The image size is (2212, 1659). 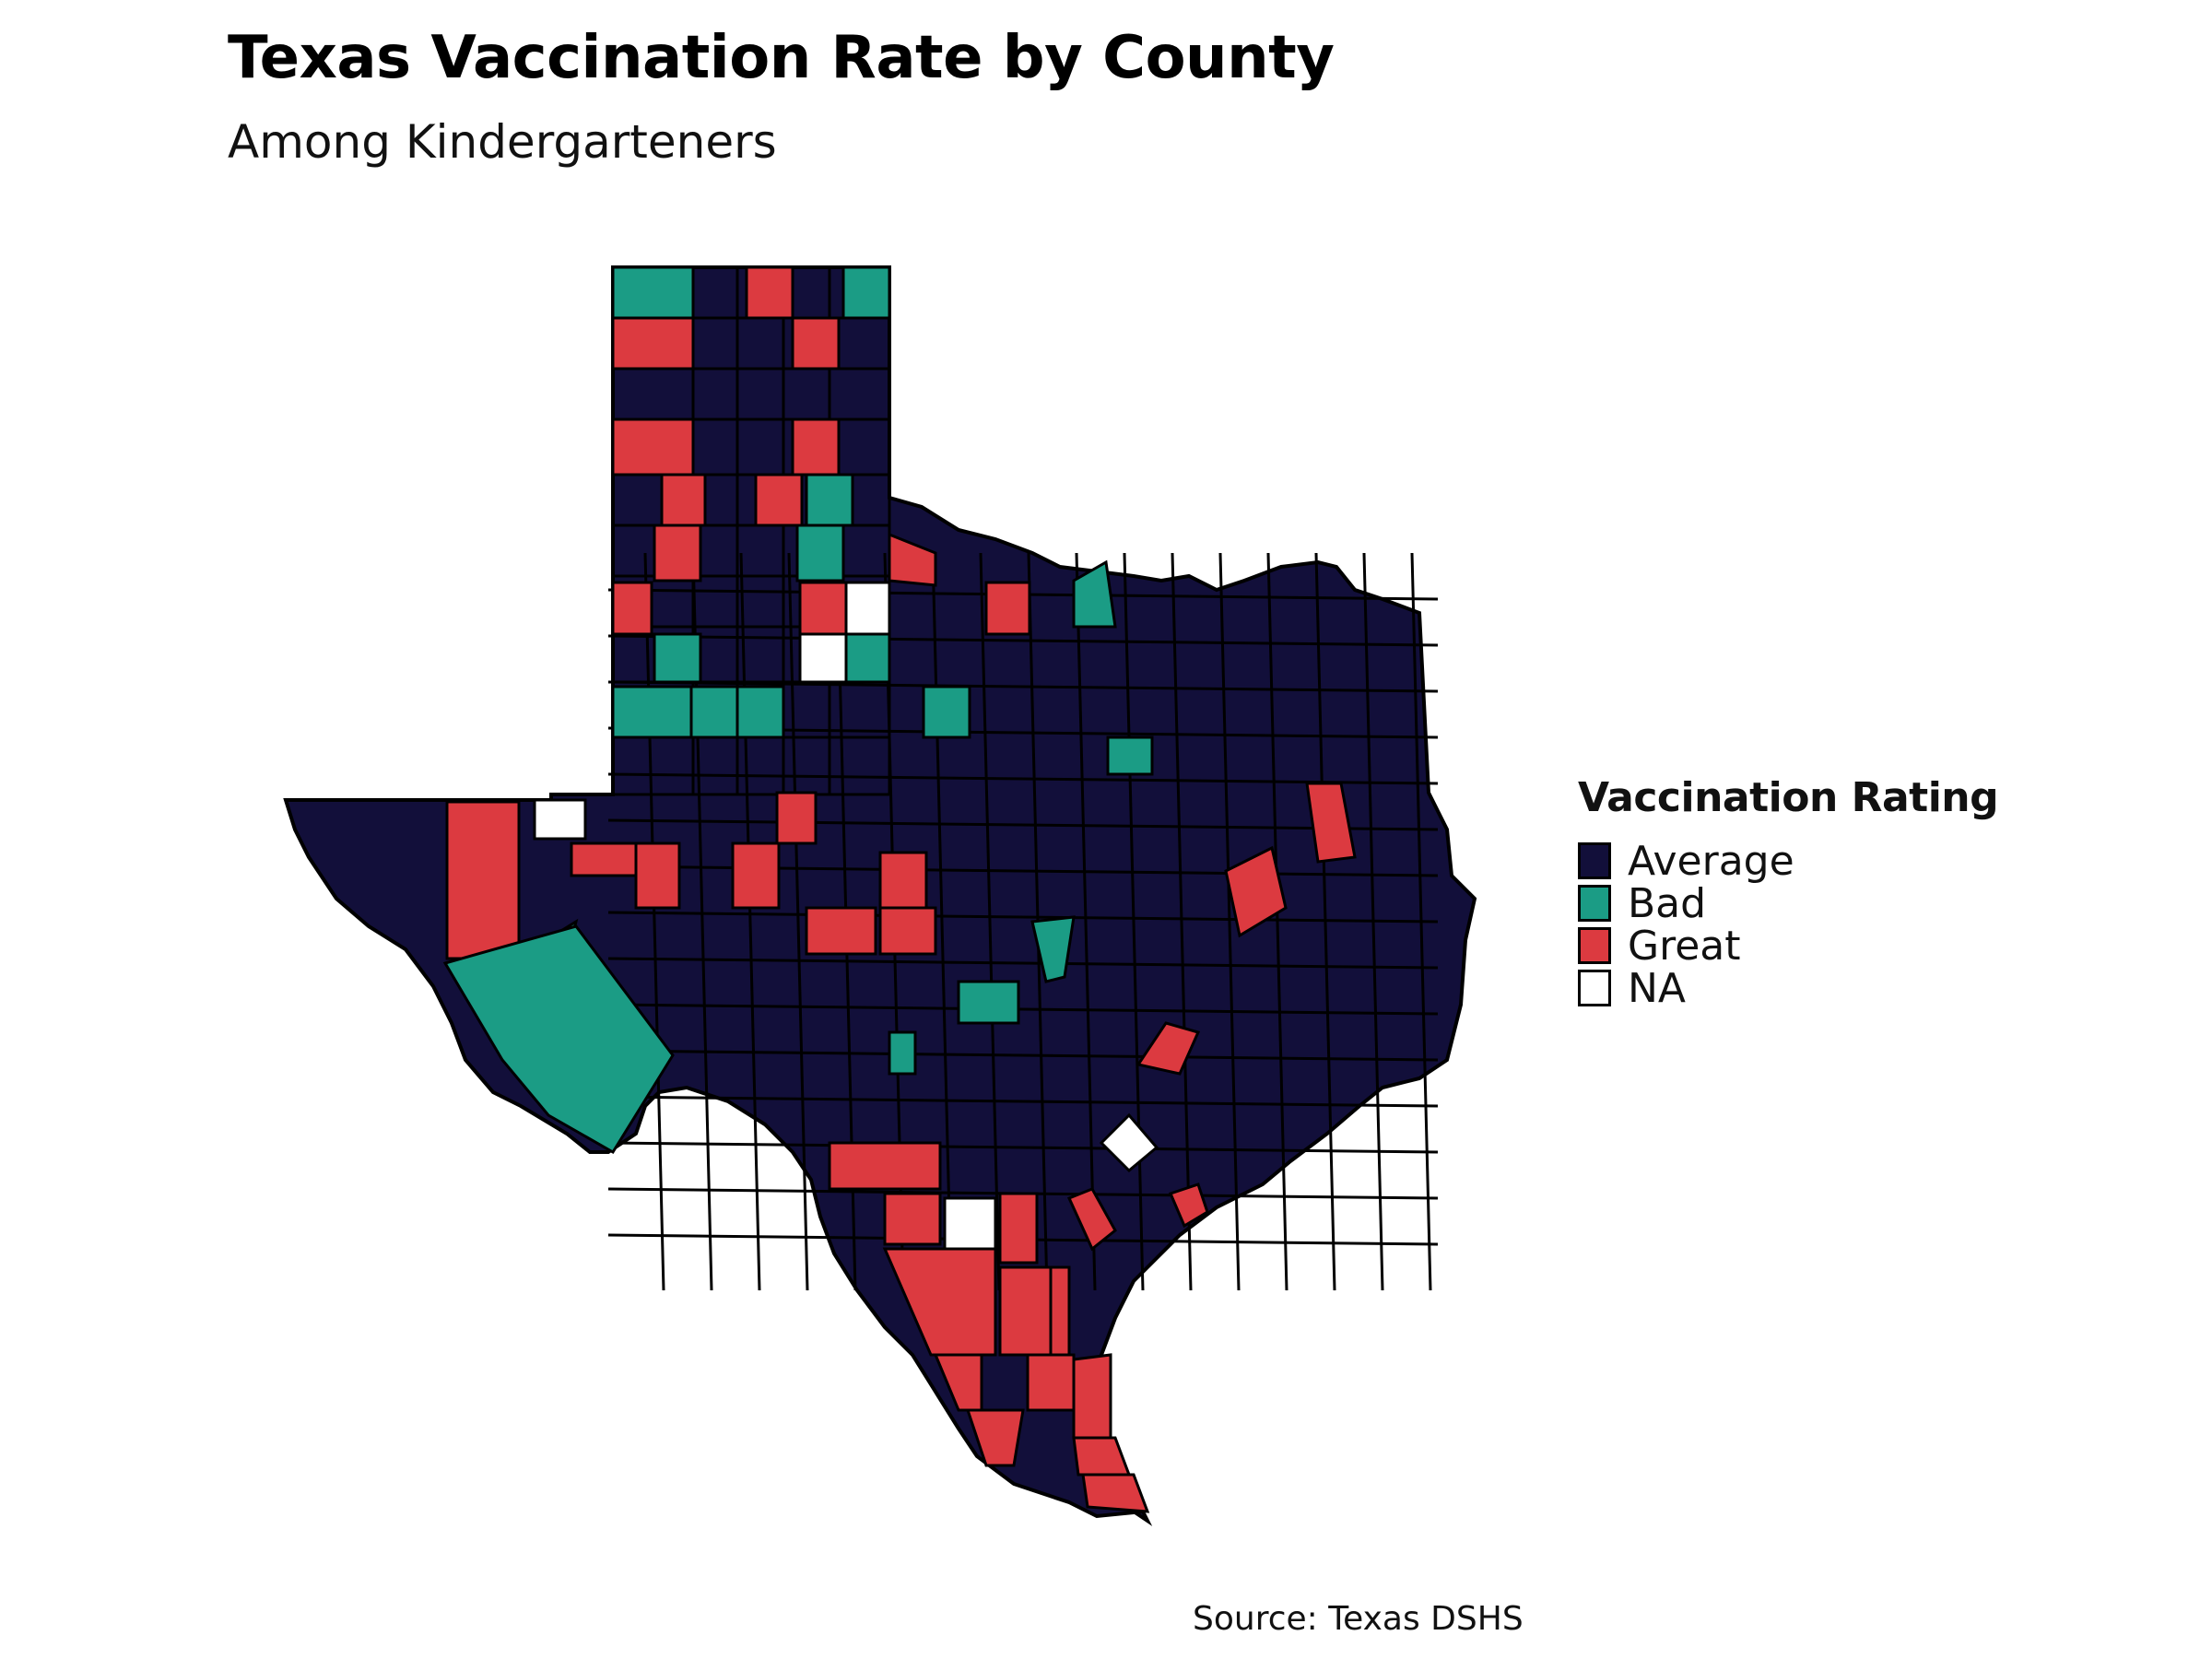 What do you see at coordinates (1788, 903) in the screenshot?
I see `legend-item-bad: Bad` at bounding box center [1788, 903].